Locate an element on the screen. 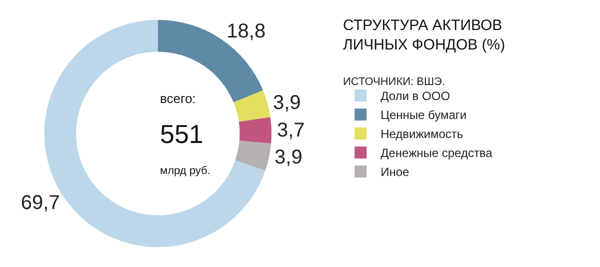  text: 551 is located at coordinates (182, 134).